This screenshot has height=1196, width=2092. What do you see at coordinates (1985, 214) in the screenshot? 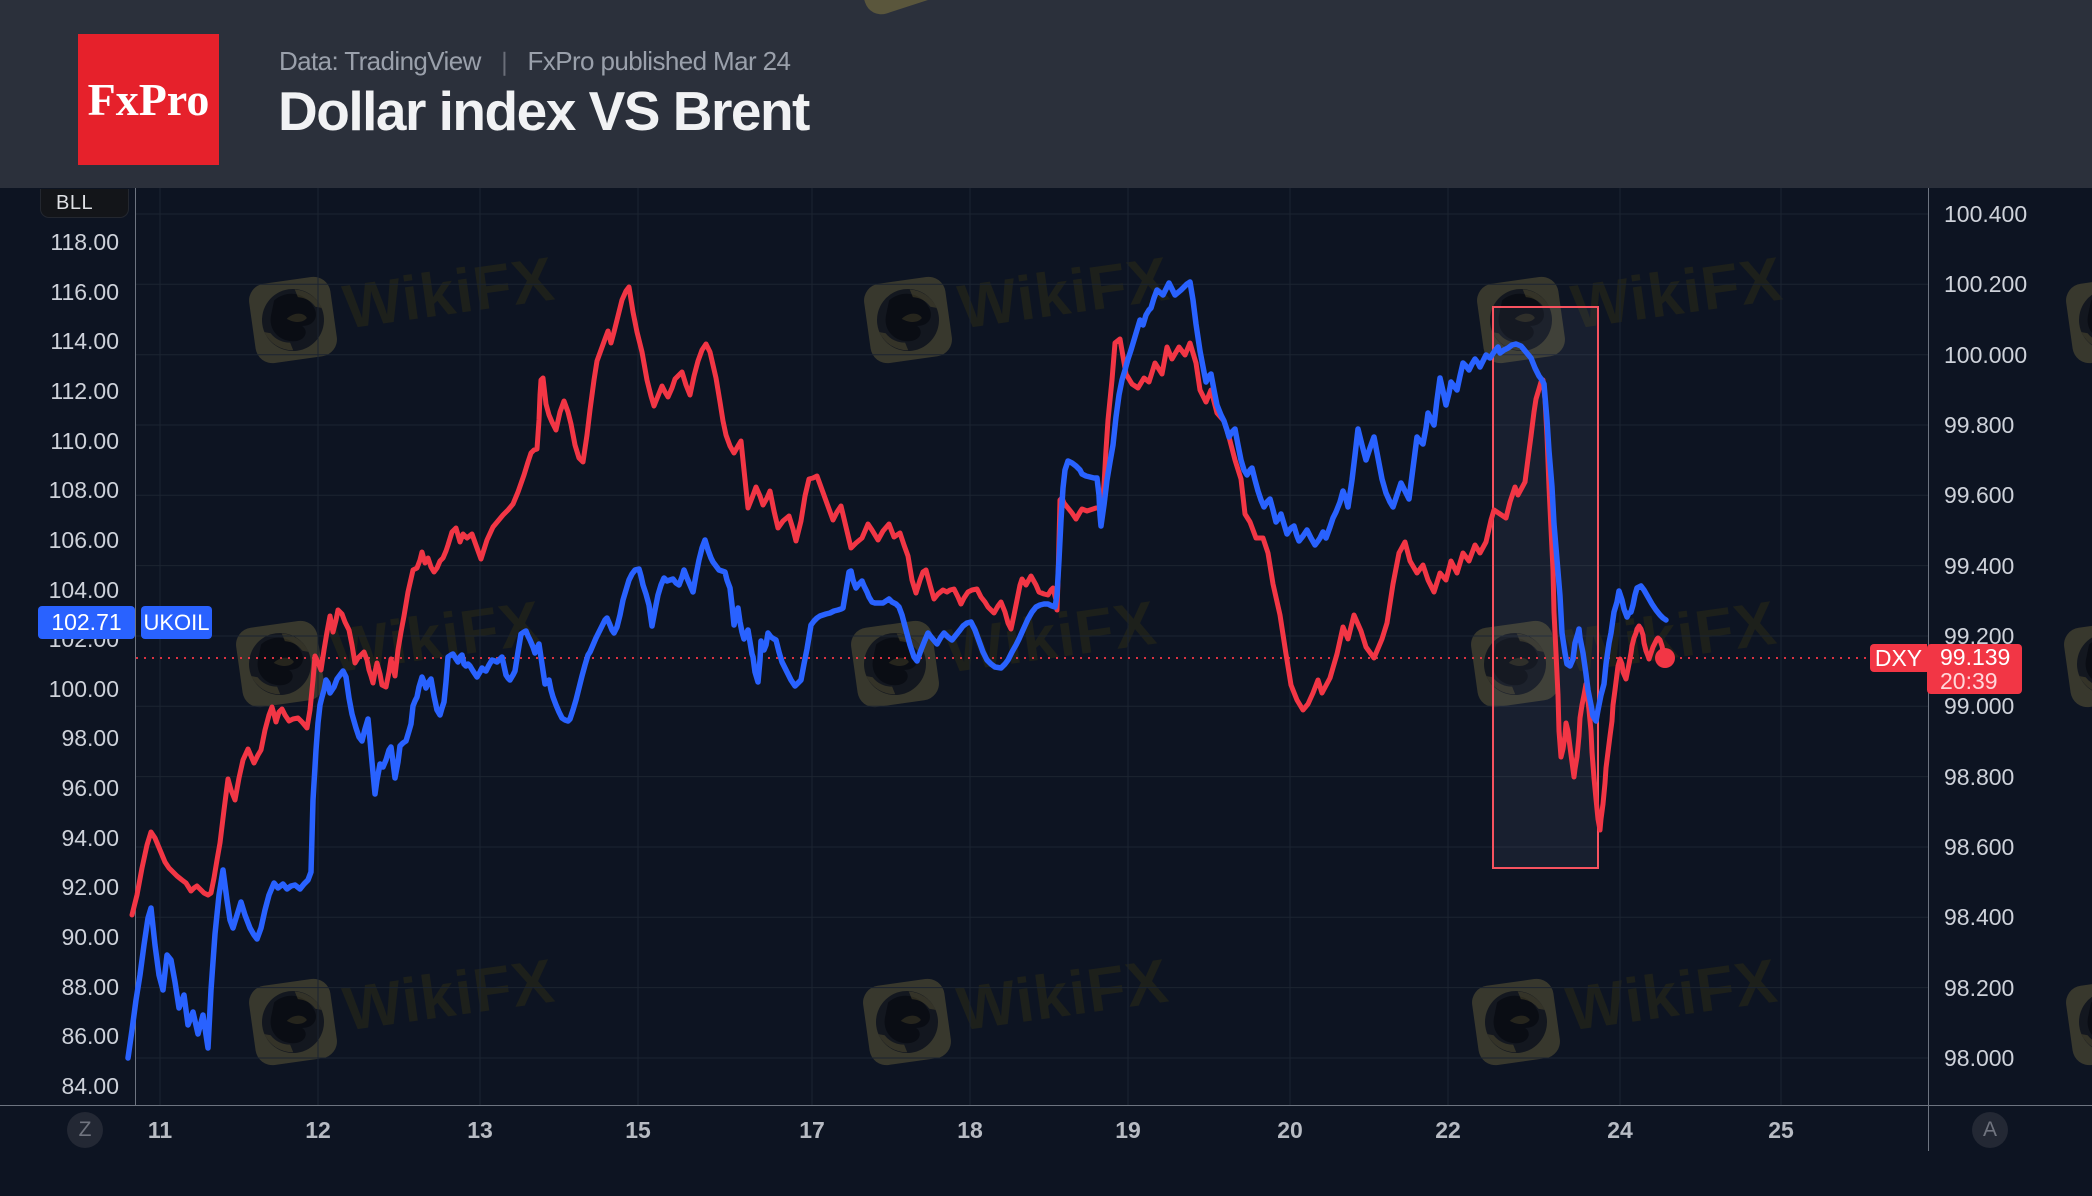
I see `svg-text: 100.400` at bounding box center [1985, 214].